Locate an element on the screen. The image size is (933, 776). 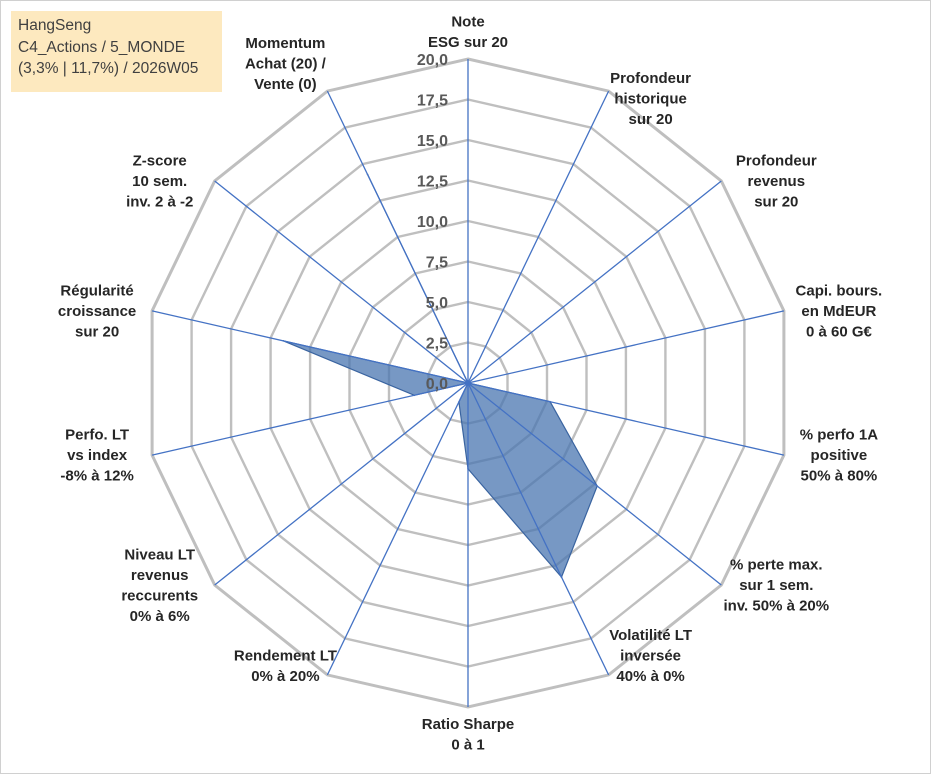
axis-label-12-line-2: croissance is located at coordinates (97, 311).